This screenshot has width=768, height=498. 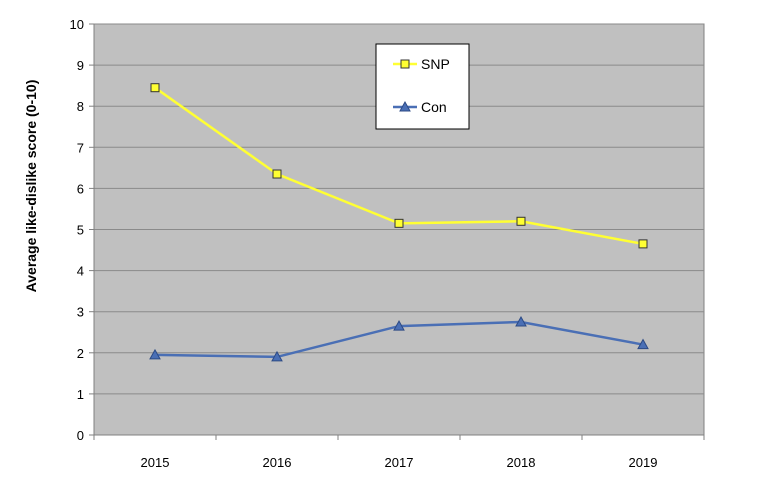 I want to click on x-tick-label: 2018, so click(x=521, y=462).